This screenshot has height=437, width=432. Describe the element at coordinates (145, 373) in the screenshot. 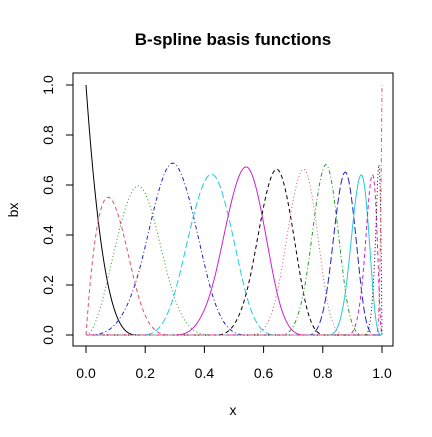

I see `x-tick-label: 0.2` at that location.